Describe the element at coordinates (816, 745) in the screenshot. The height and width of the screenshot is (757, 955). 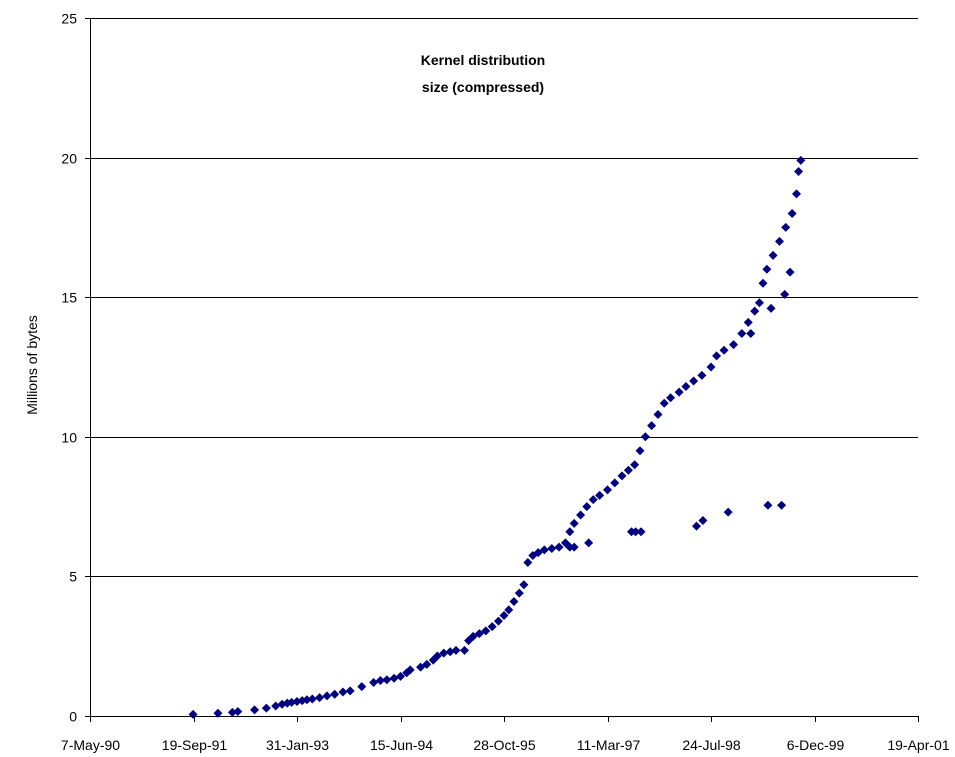
I see `x-tick-label: 6-Dec-99` at that location.